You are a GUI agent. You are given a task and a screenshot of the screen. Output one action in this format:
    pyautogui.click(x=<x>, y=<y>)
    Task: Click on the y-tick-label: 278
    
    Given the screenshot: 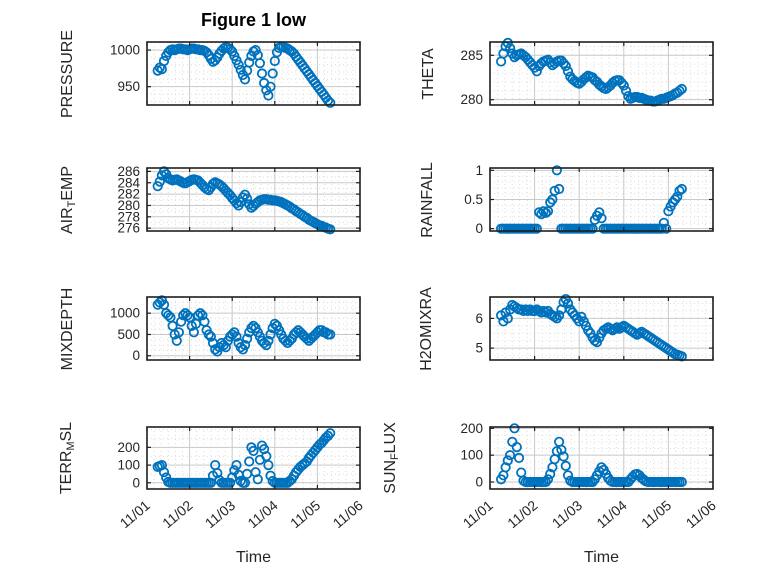 What is the action you would take?
    pyautogui.click(x=128, y=216)
    